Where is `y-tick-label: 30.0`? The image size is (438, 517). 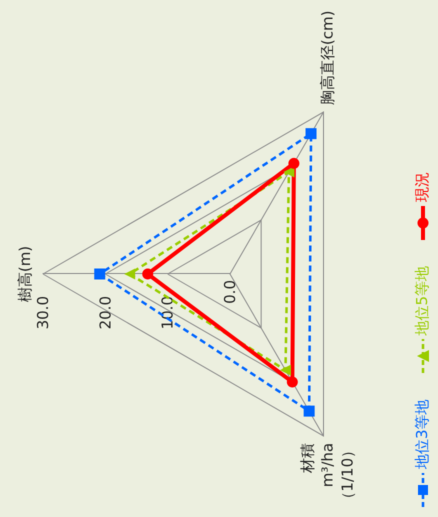
y-tick-label: 30.0 is located at coordinates (43, 313).